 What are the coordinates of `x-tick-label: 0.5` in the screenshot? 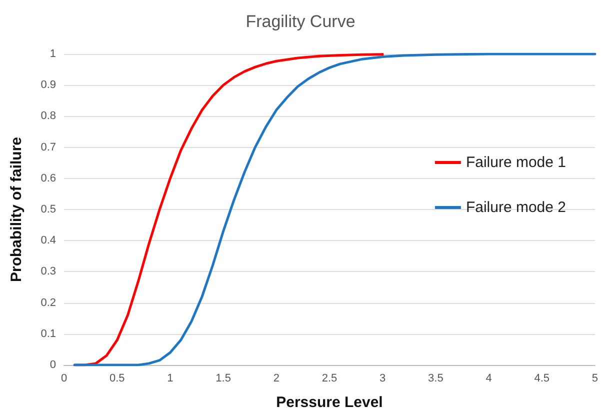 It's located at (117, 378).